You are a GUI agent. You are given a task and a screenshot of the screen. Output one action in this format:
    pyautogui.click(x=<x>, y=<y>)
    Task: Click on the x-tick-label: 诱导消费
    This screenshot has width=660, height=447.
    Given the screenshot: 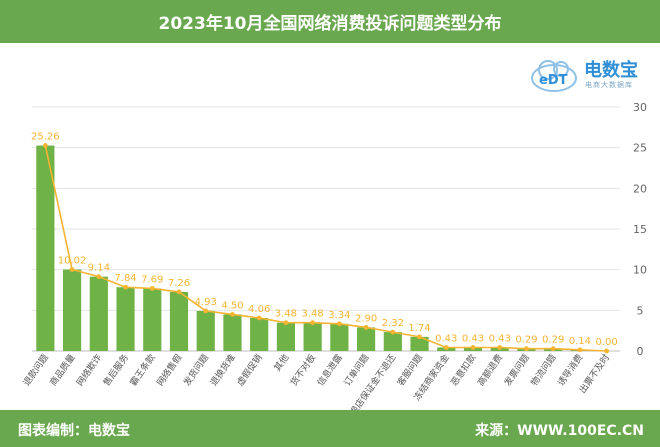 What is the action you would take?
    pyautogui.click(x=570, y=370)
    